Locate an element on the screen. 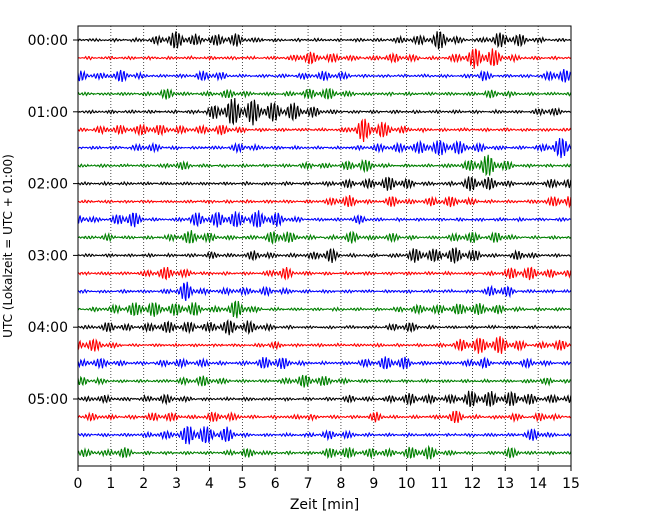 Image resolution: width=650 pixels, height=520 pixels. x-tick-label: 0 is located at coordinates (78, 484).